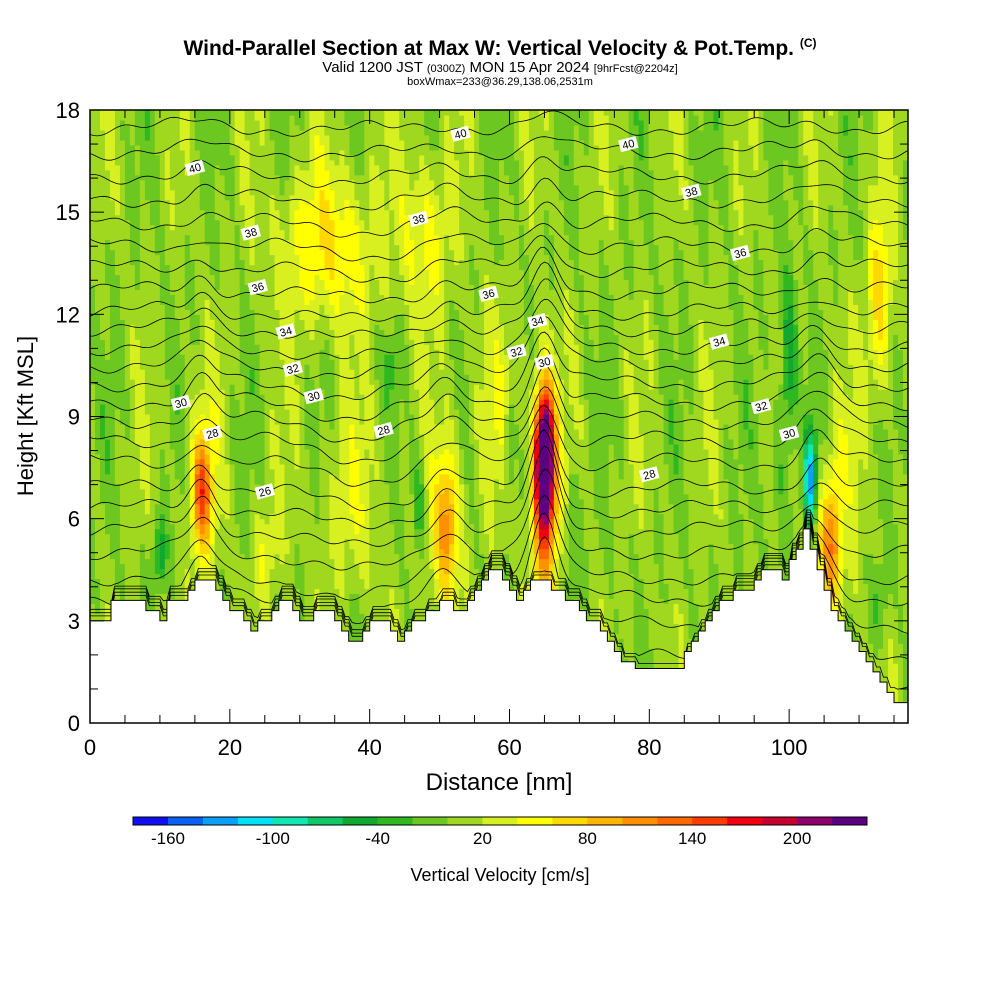  I want to click on x-axis-label: Distance [nm], so click(499, 782).